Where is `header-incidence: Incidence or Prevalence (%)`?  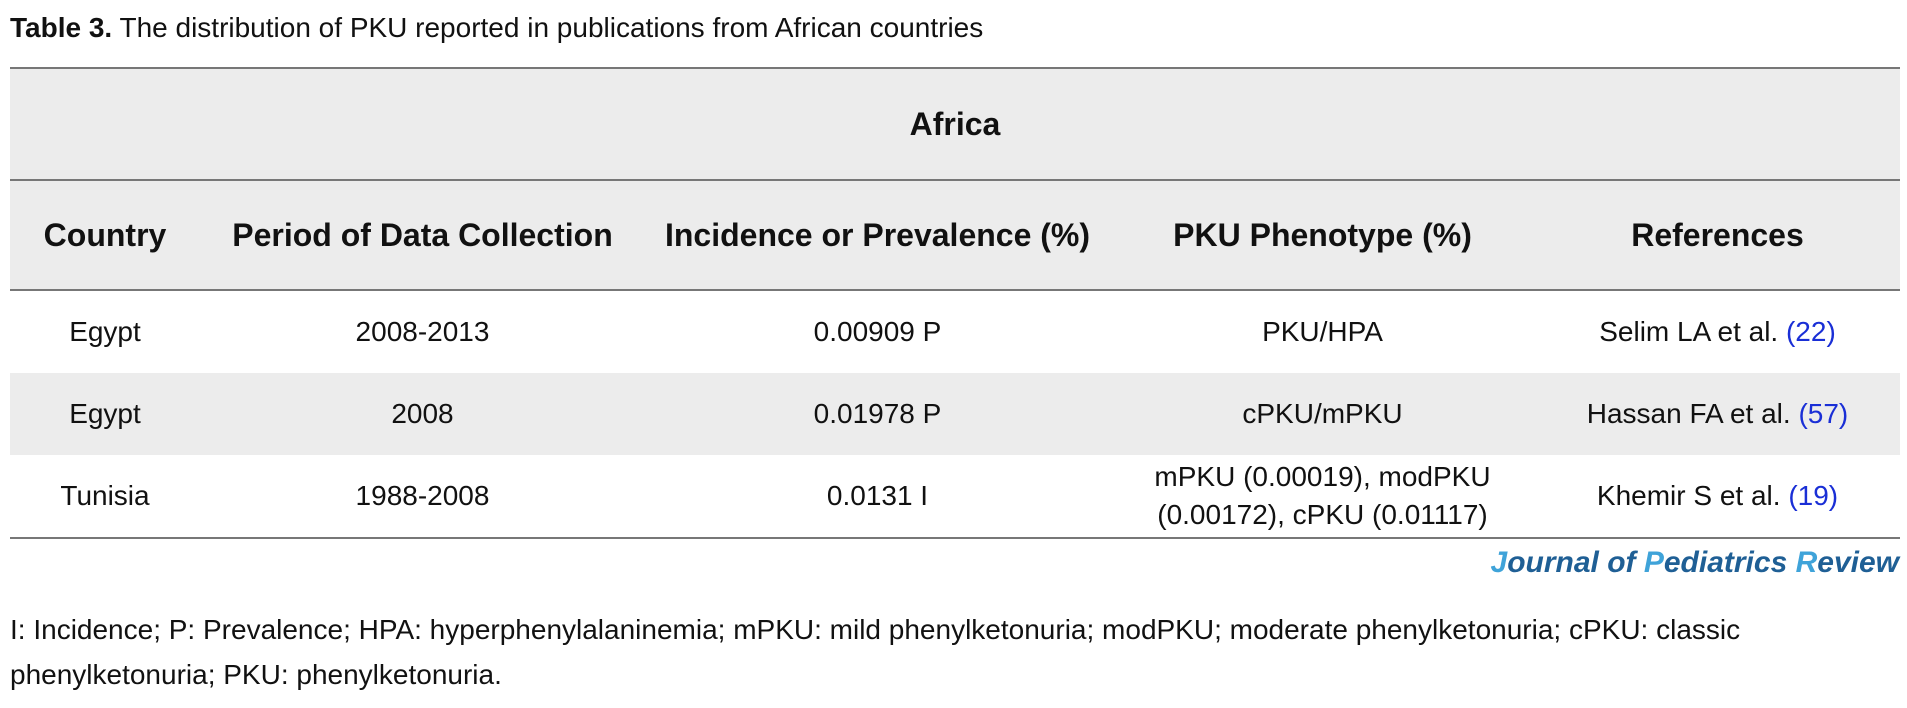 header-incidence: Incidence or Prevalence (%) is located at coordinates (877, 234).